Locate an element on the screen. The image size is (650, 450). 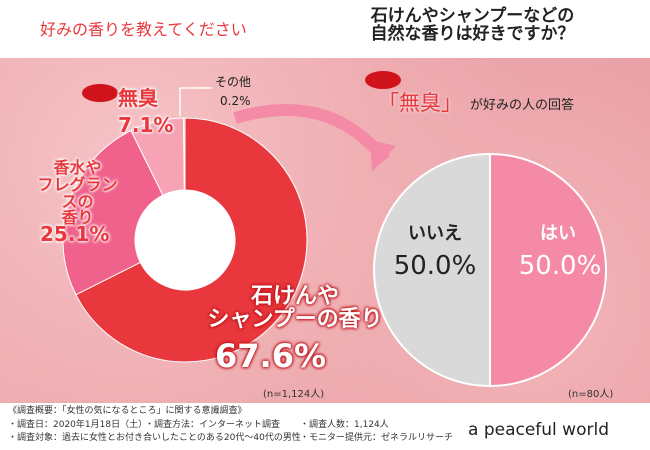
category-label: いいえ is located at coordinates (435, 233).